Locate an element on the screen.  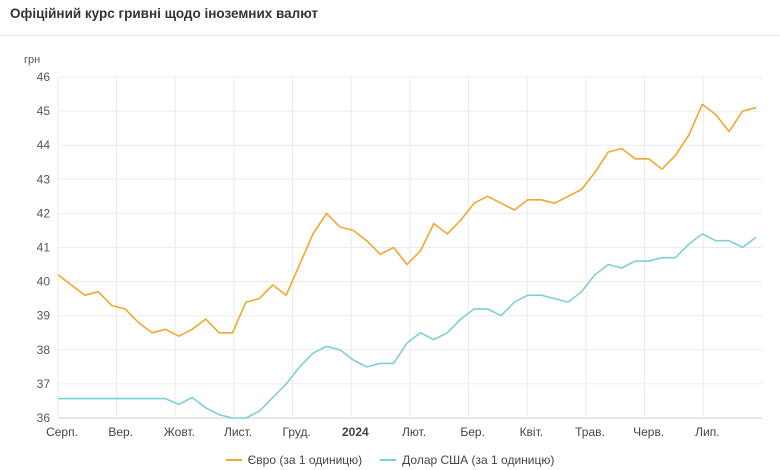
y-tick-label: 45 is located at coordinates (44, 111).